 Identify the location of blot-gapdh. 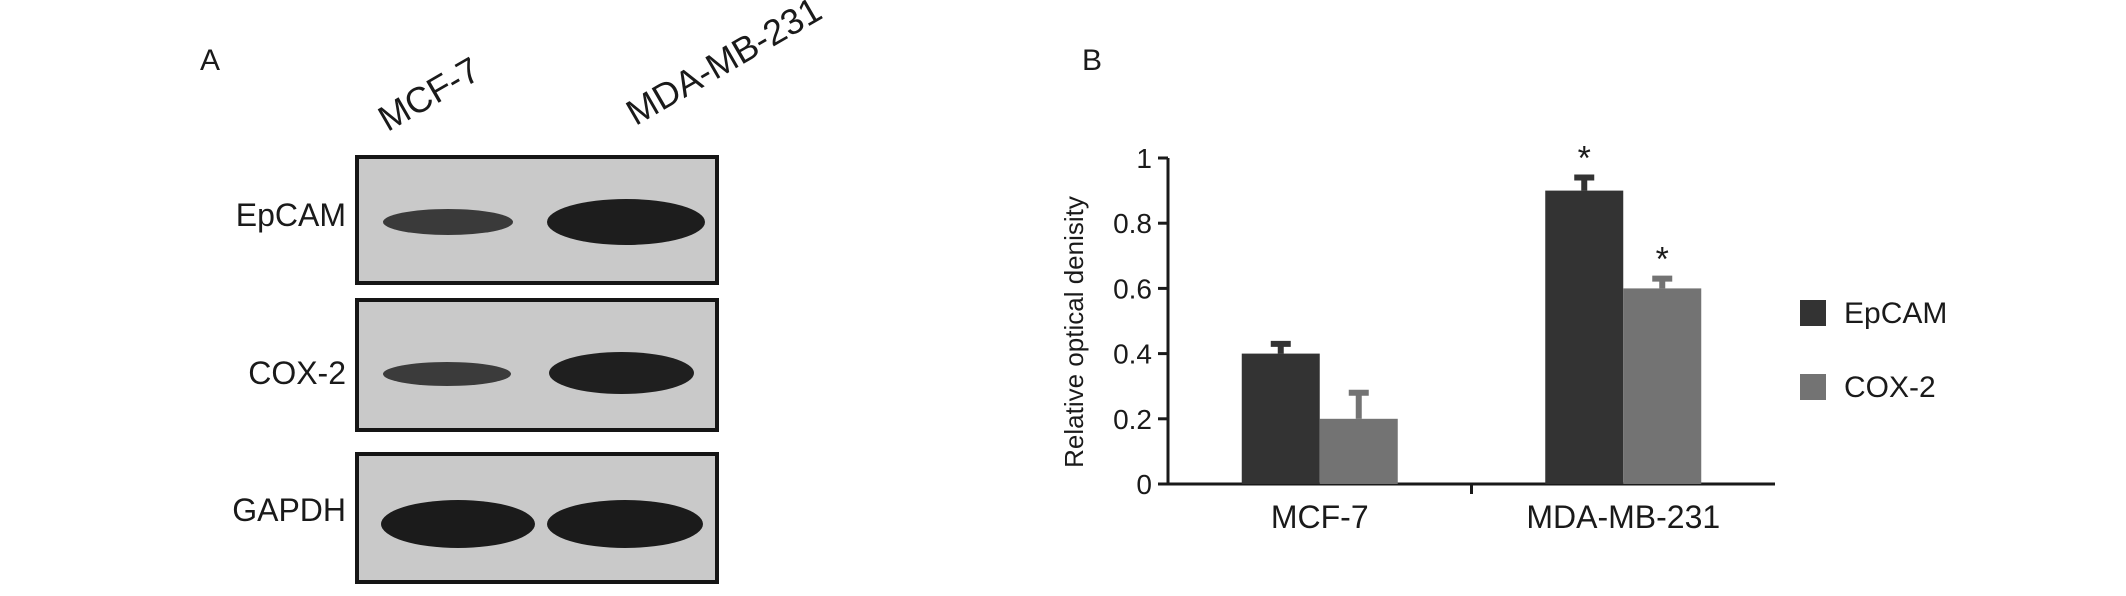
(537, 518).